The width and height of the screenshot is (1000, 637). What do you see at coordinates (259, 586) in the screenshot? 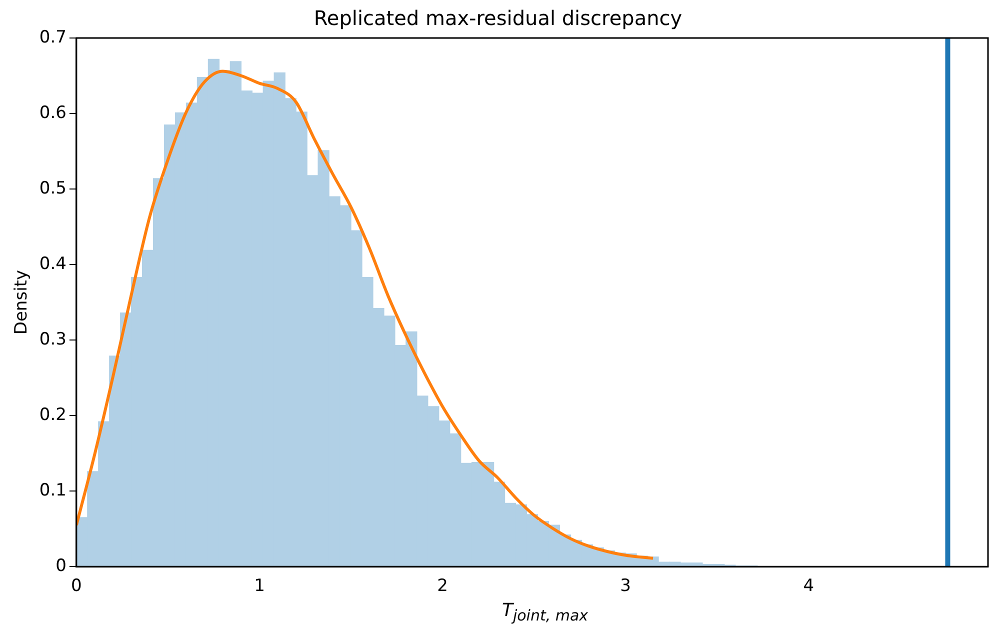
I see `x-tick-label: 1` at bounding box center [259, 586].